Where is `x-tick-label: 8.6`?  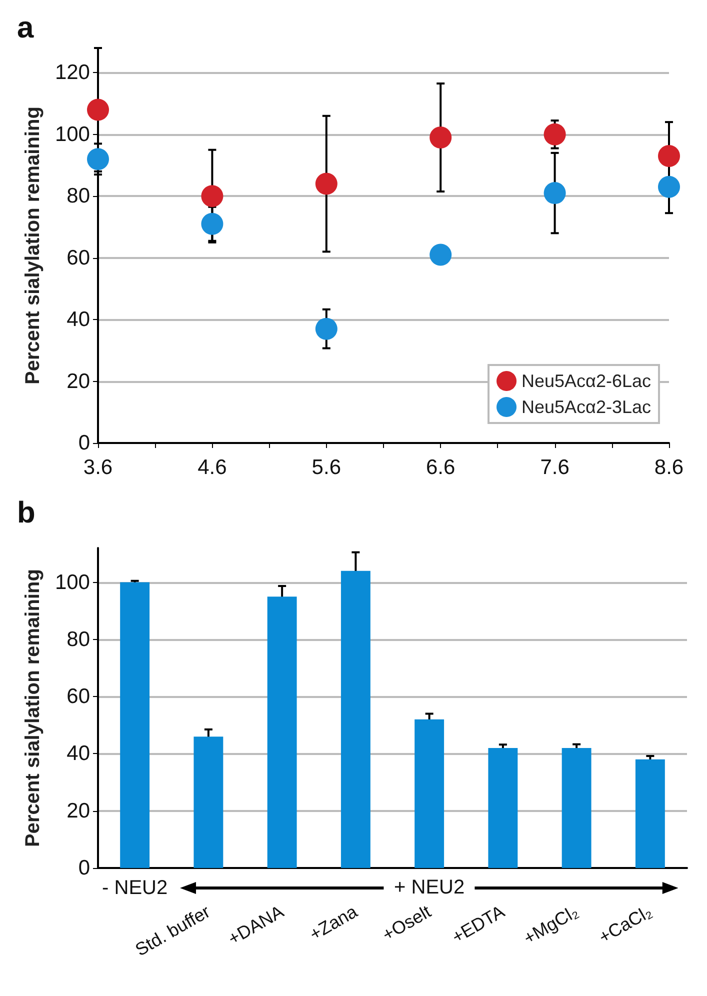 x-tick-label: 8.6 is located at coordinates (669, 467).